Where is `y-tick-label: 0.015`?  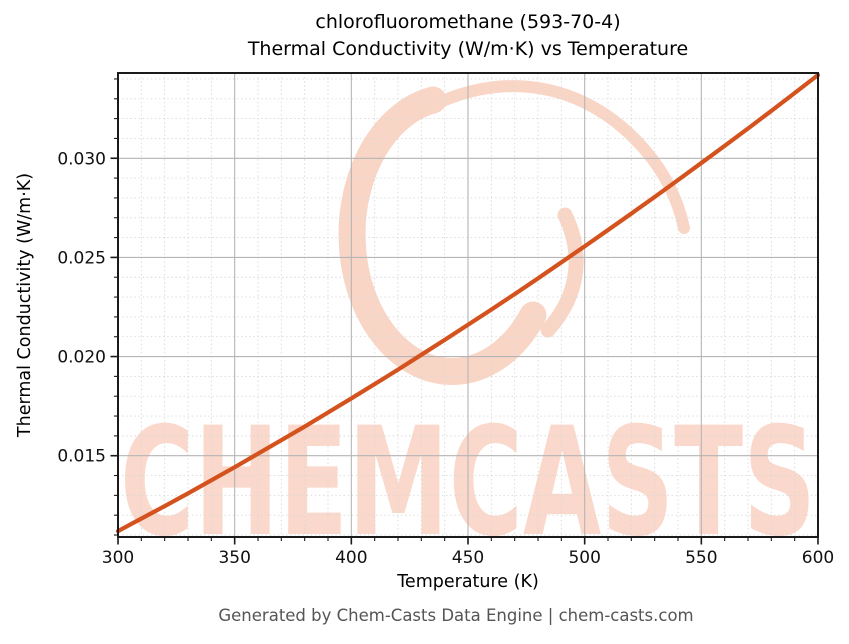 y-tick-label: 0.015 is located at coordinates (81, 457).